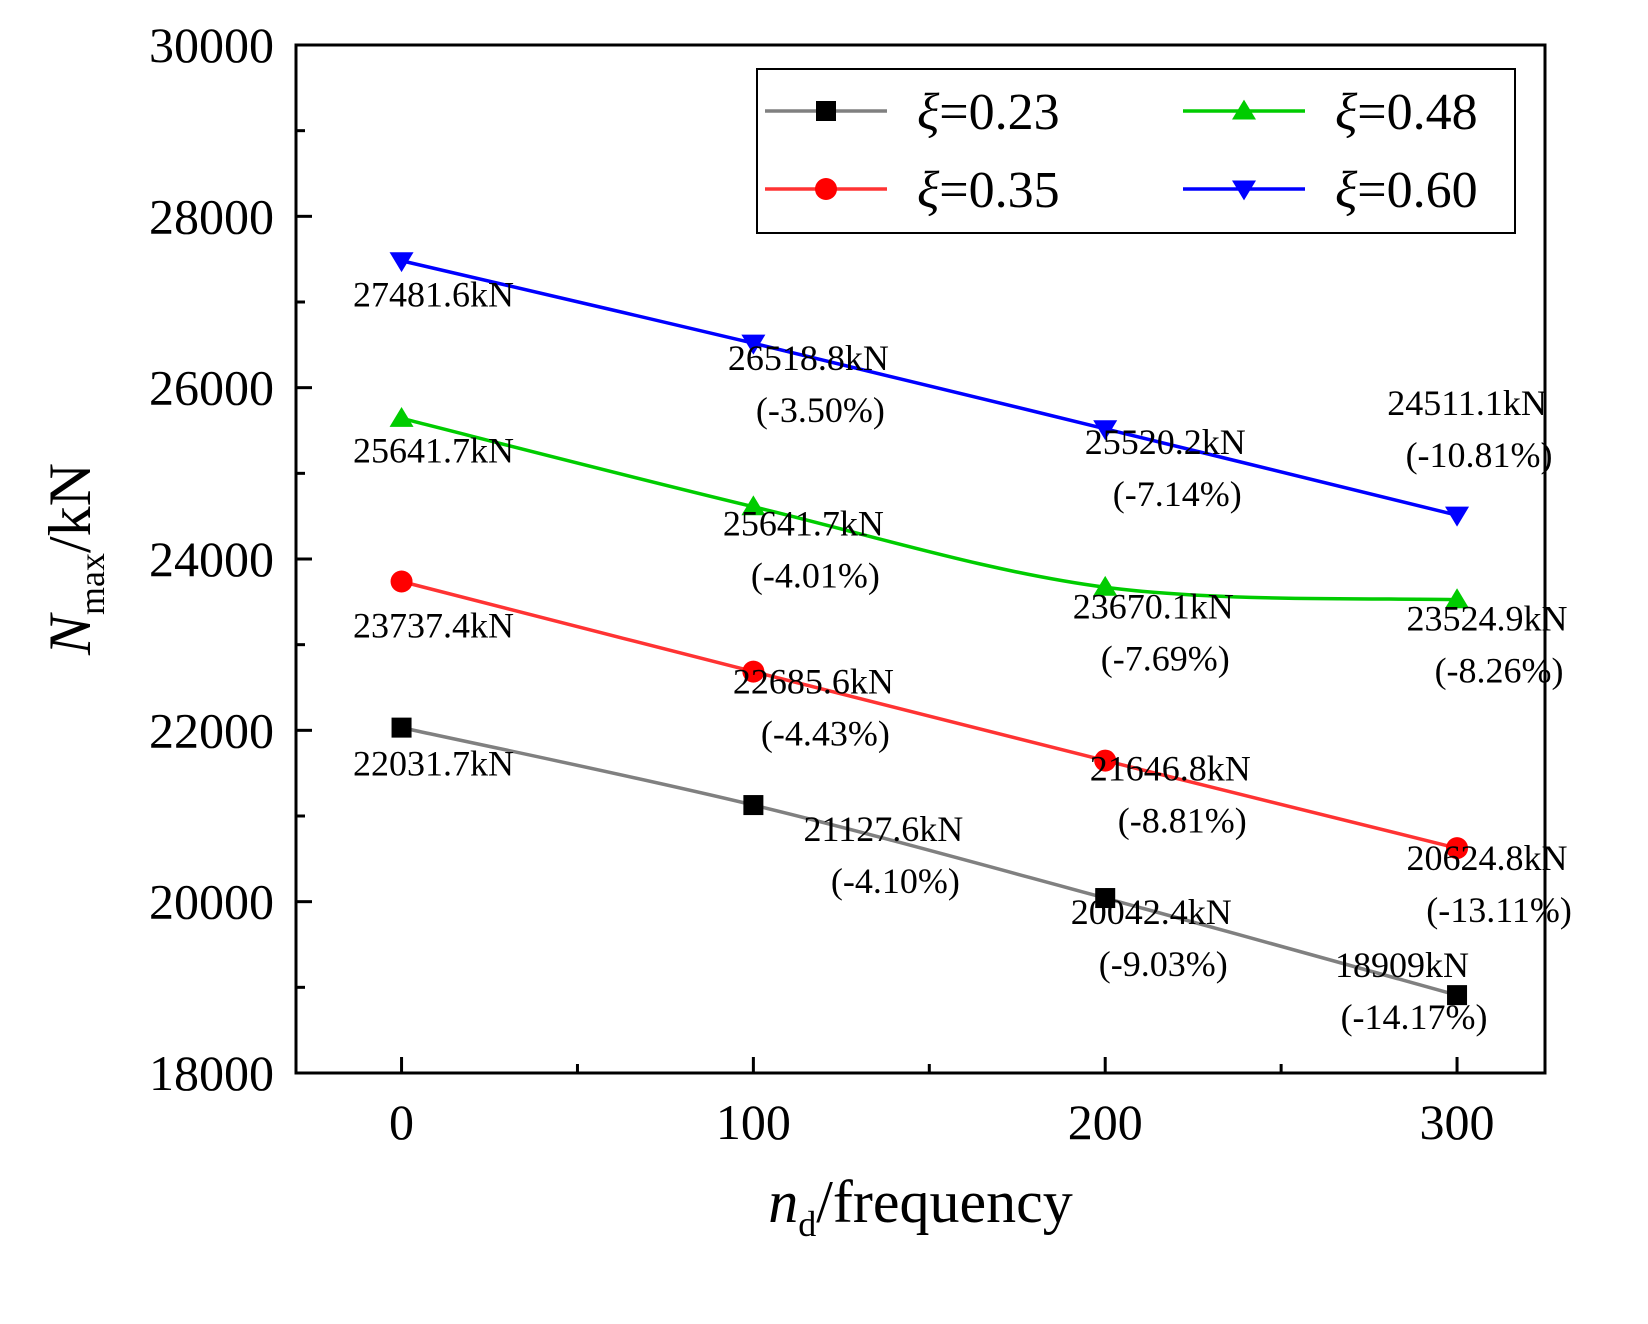 This screenshot has height=1324, width=1648. I want to click on data-label: (-14.17%), so click(1414, 1017).